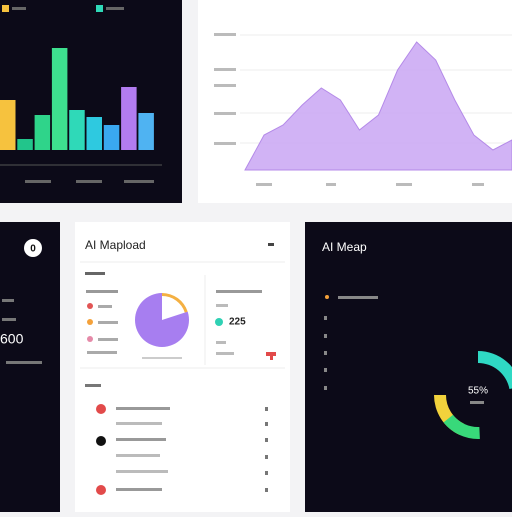 This screenshot has width=512, height=517. What do you see at coordinates (162, 358) in the screenshot?
I see `pie-base` at bounding box center [162, 358].